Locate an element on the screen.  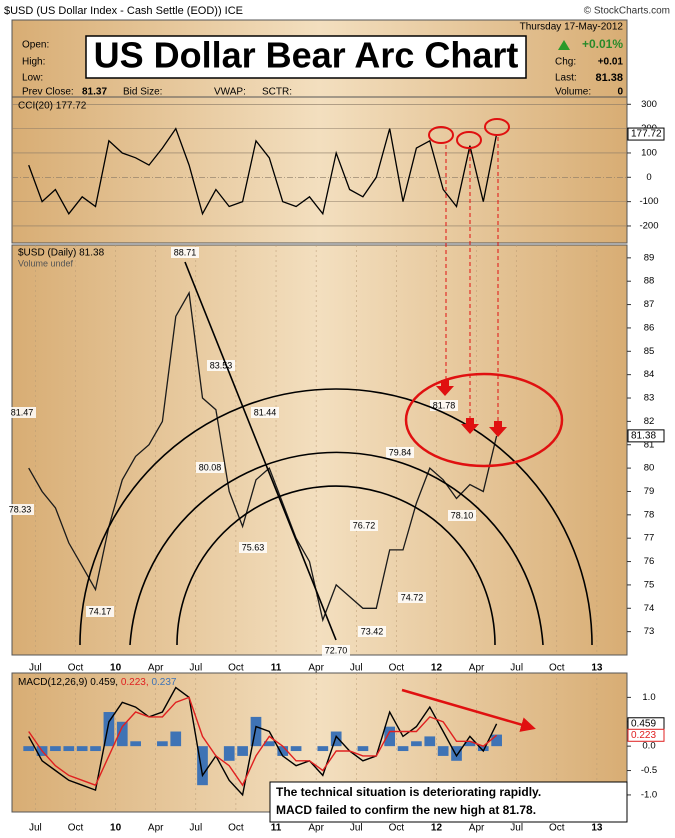
point-label: 75.63 is located at coordinates (253, 547).